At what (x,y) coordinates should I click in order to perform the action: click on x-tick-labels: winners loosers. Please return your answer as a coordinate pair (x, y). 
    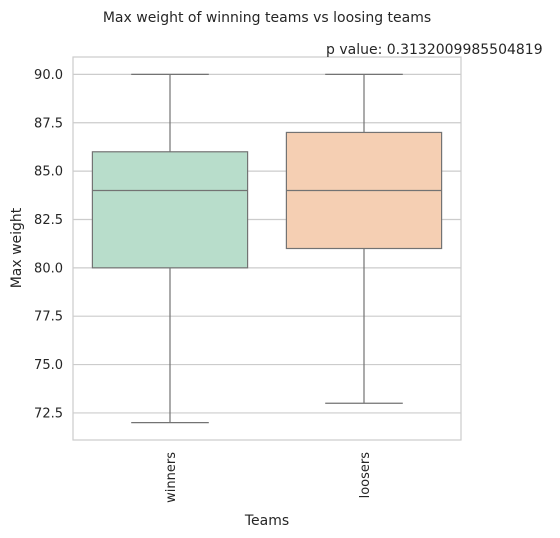
    Looking at the image, I should click on (268, 477).